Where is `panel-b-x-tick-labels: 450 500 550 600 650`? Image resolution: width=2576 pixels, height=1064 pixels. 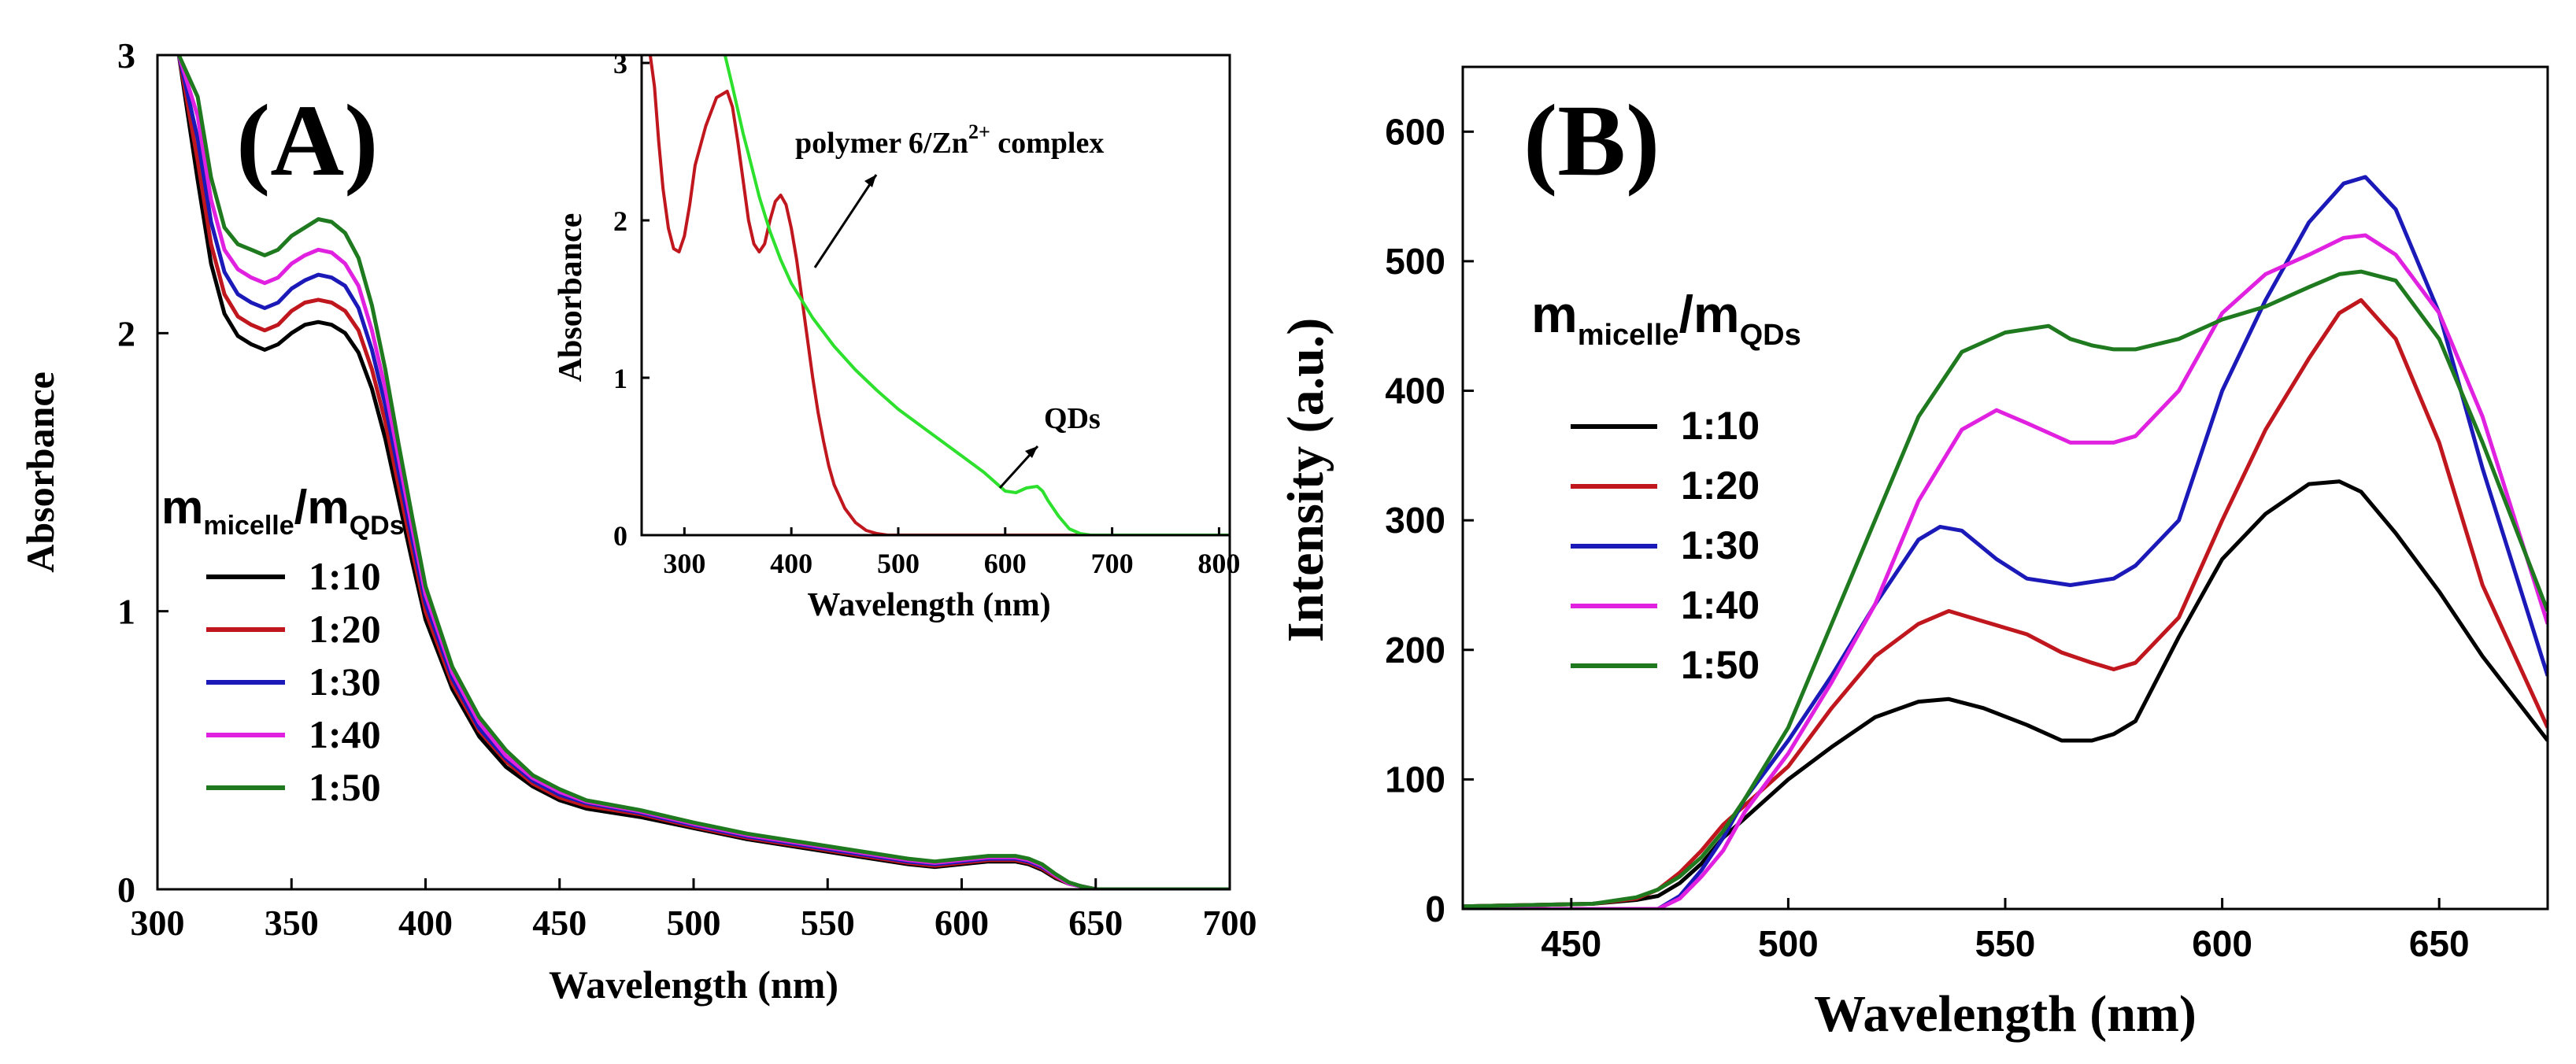 panel-b-x-tick-labels: 450 500 550 600 650 is located at coordinates (2005, 943).